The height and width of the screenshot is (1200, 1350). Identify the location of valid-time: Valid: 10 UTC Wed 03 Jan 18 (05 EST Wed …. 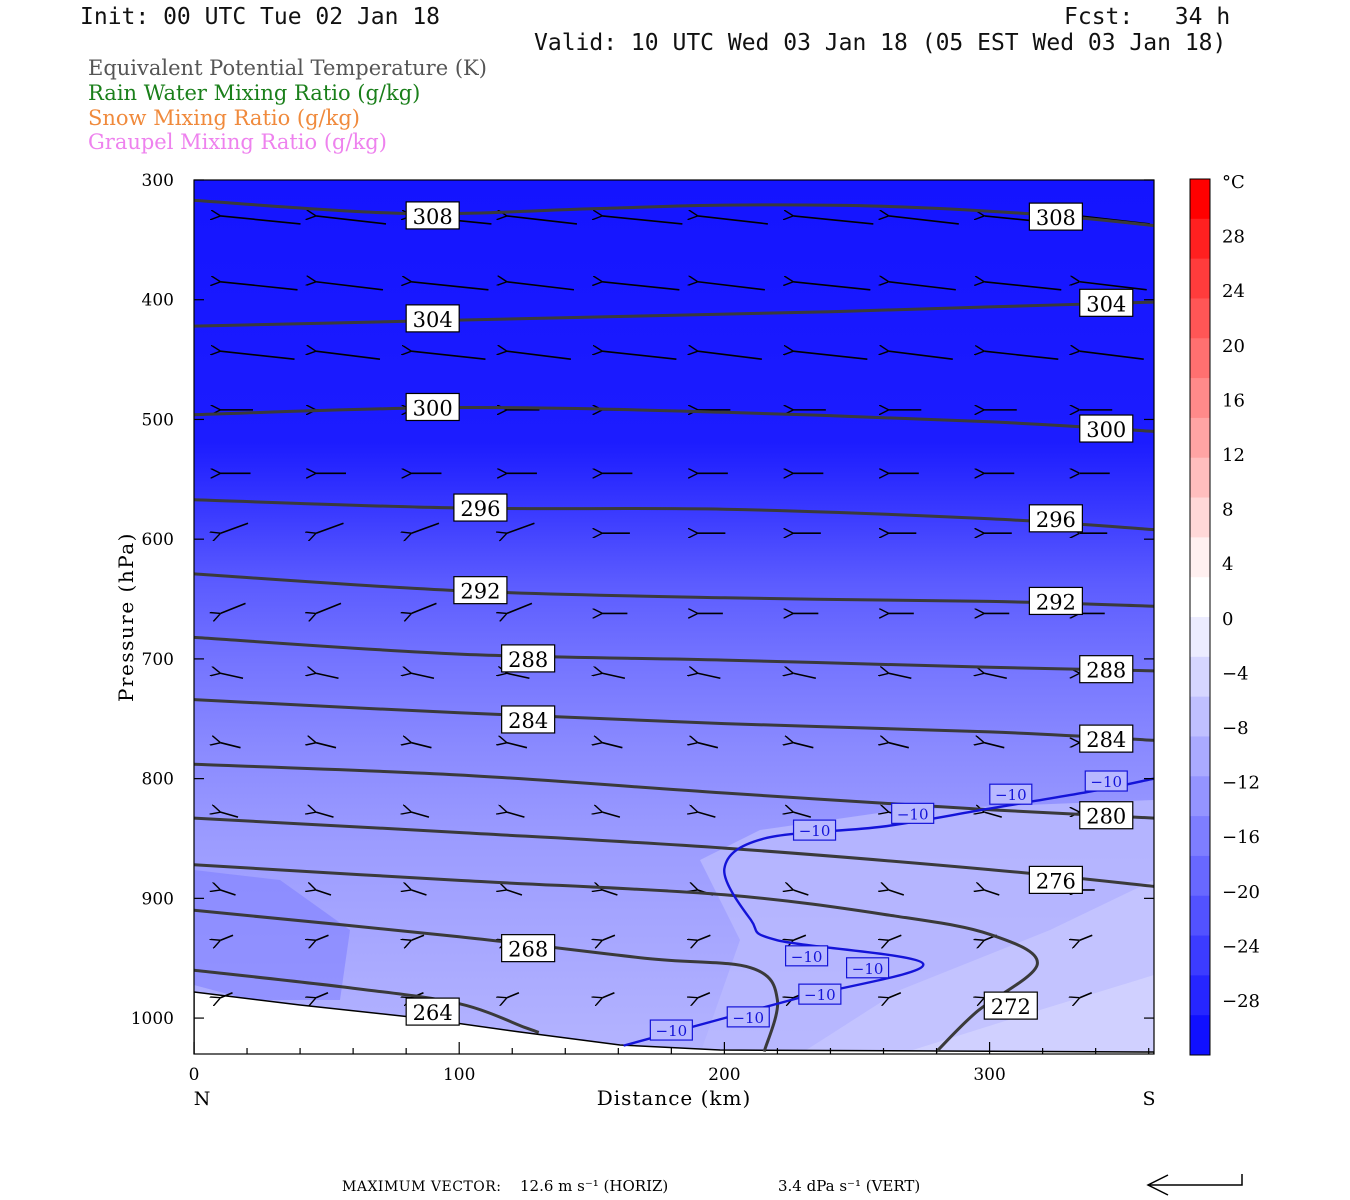
(880, 43).